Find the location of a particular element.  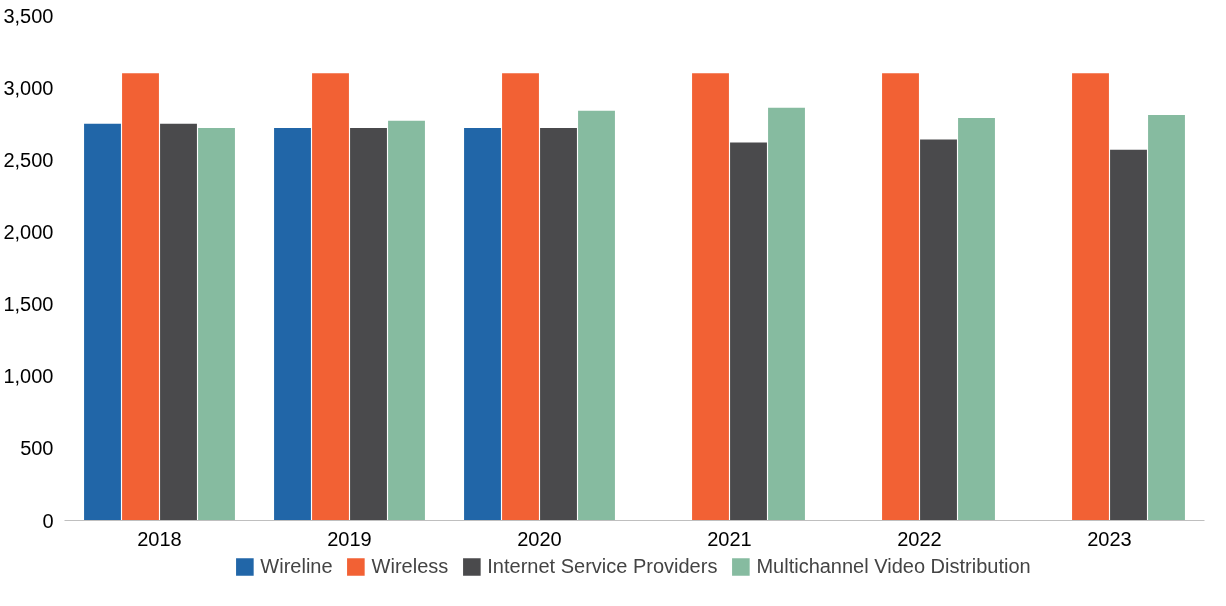

x-tick-label: 2022 is located at coordinates (919, 538).